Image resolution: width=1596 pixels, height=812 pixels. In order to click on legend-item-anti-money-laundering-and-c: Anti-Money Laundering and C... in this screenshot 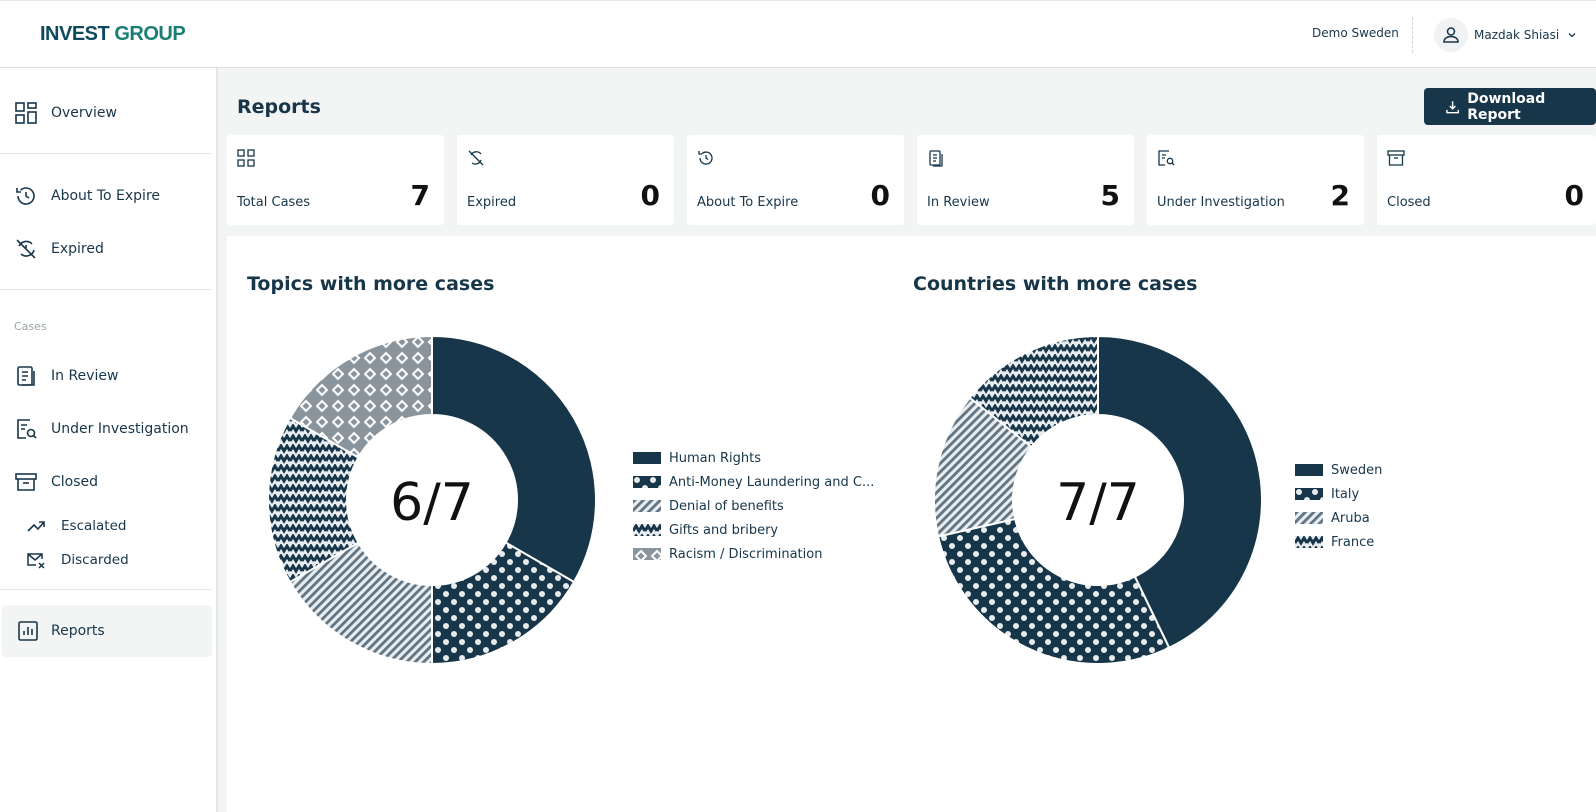, I will do `click(753, 482)`.